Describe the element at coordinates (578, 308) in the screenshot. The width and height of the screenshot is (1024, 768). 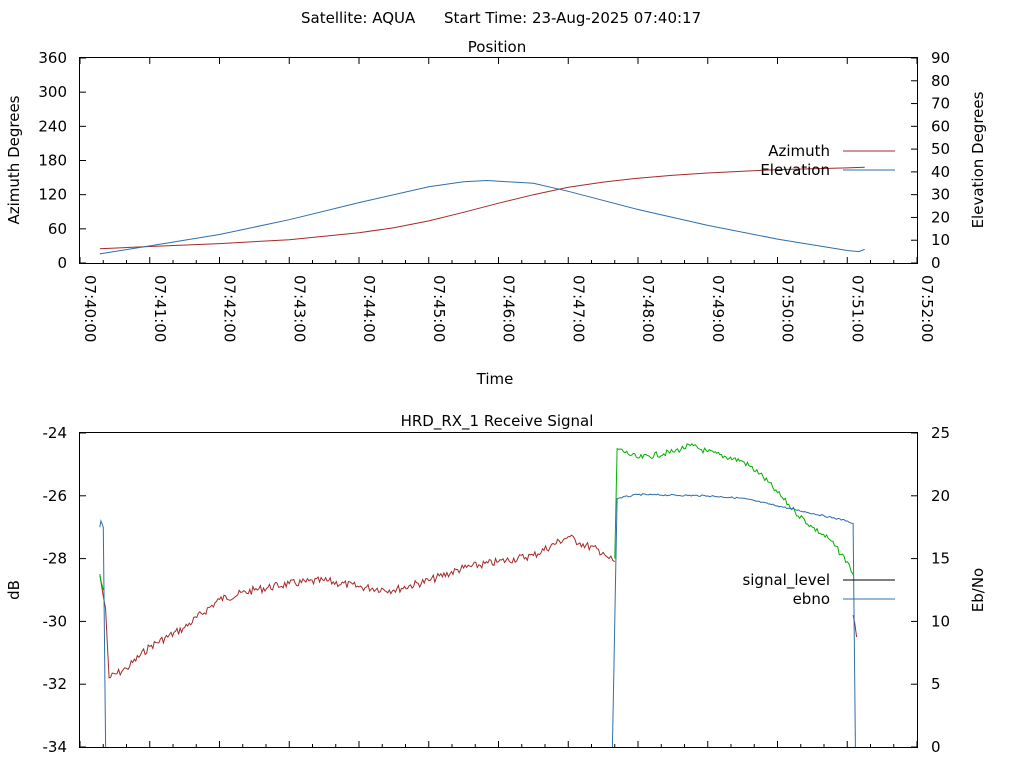
I see `position-x-tick-label: 07:47:00` at that location.